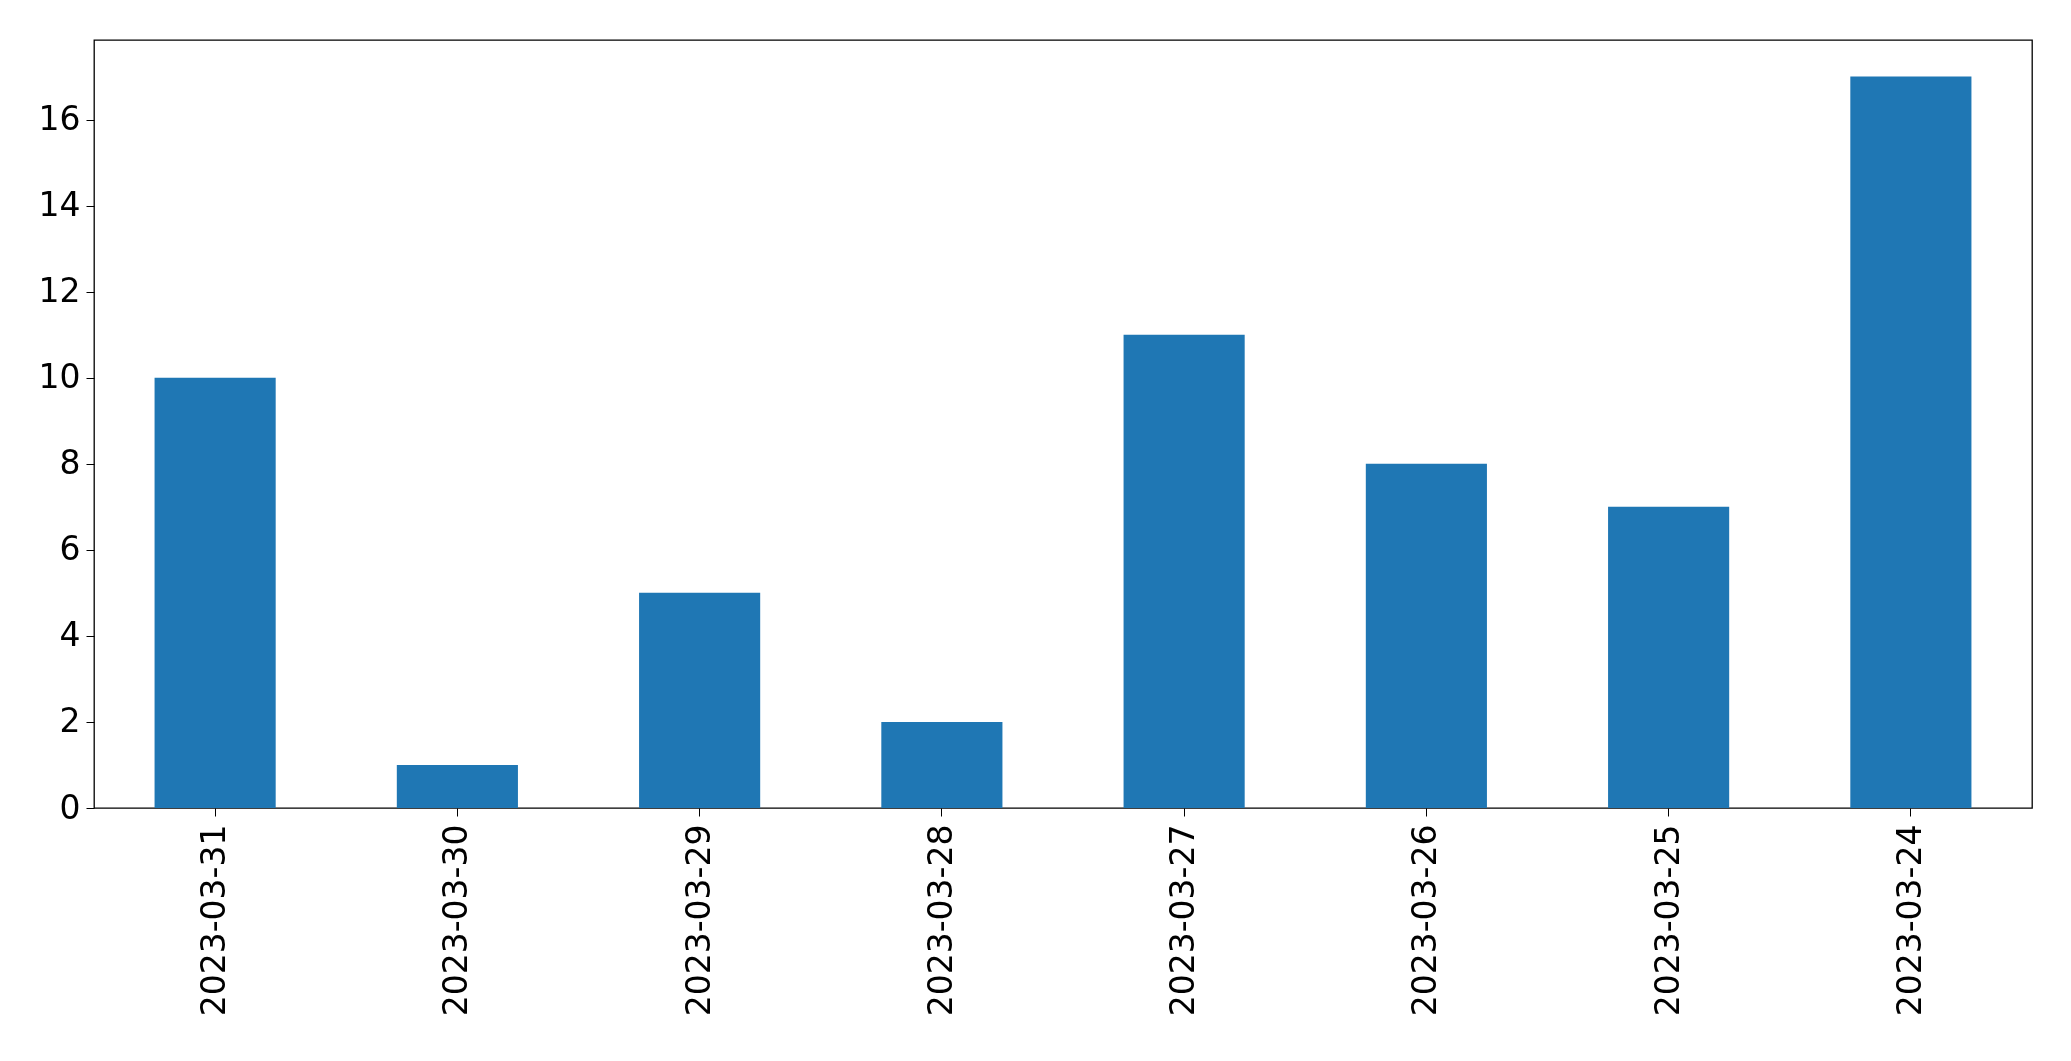 This screenshot has width=2071, height=1061. Describe the element at coordinates (70, 807) in the screenshot. I see `y-tick-label: 0` at that location.